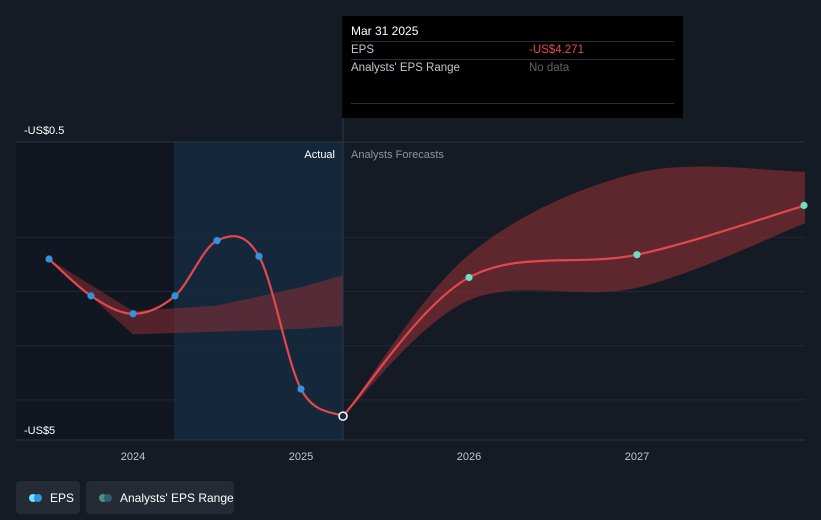 Image resolution: width=821 pixels, height=520 pixels. I want to click on y-axis-label-bottom: -US$5, so click(39, 431).